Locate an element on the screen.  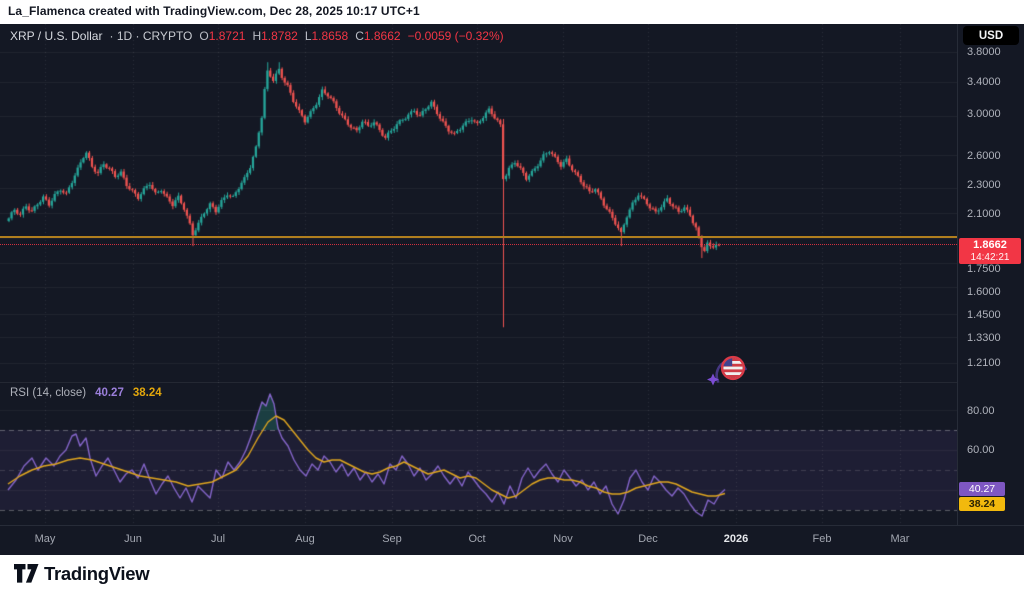
change-value: −0.0059 (−0.32%) is located at coordinates (455, 36).